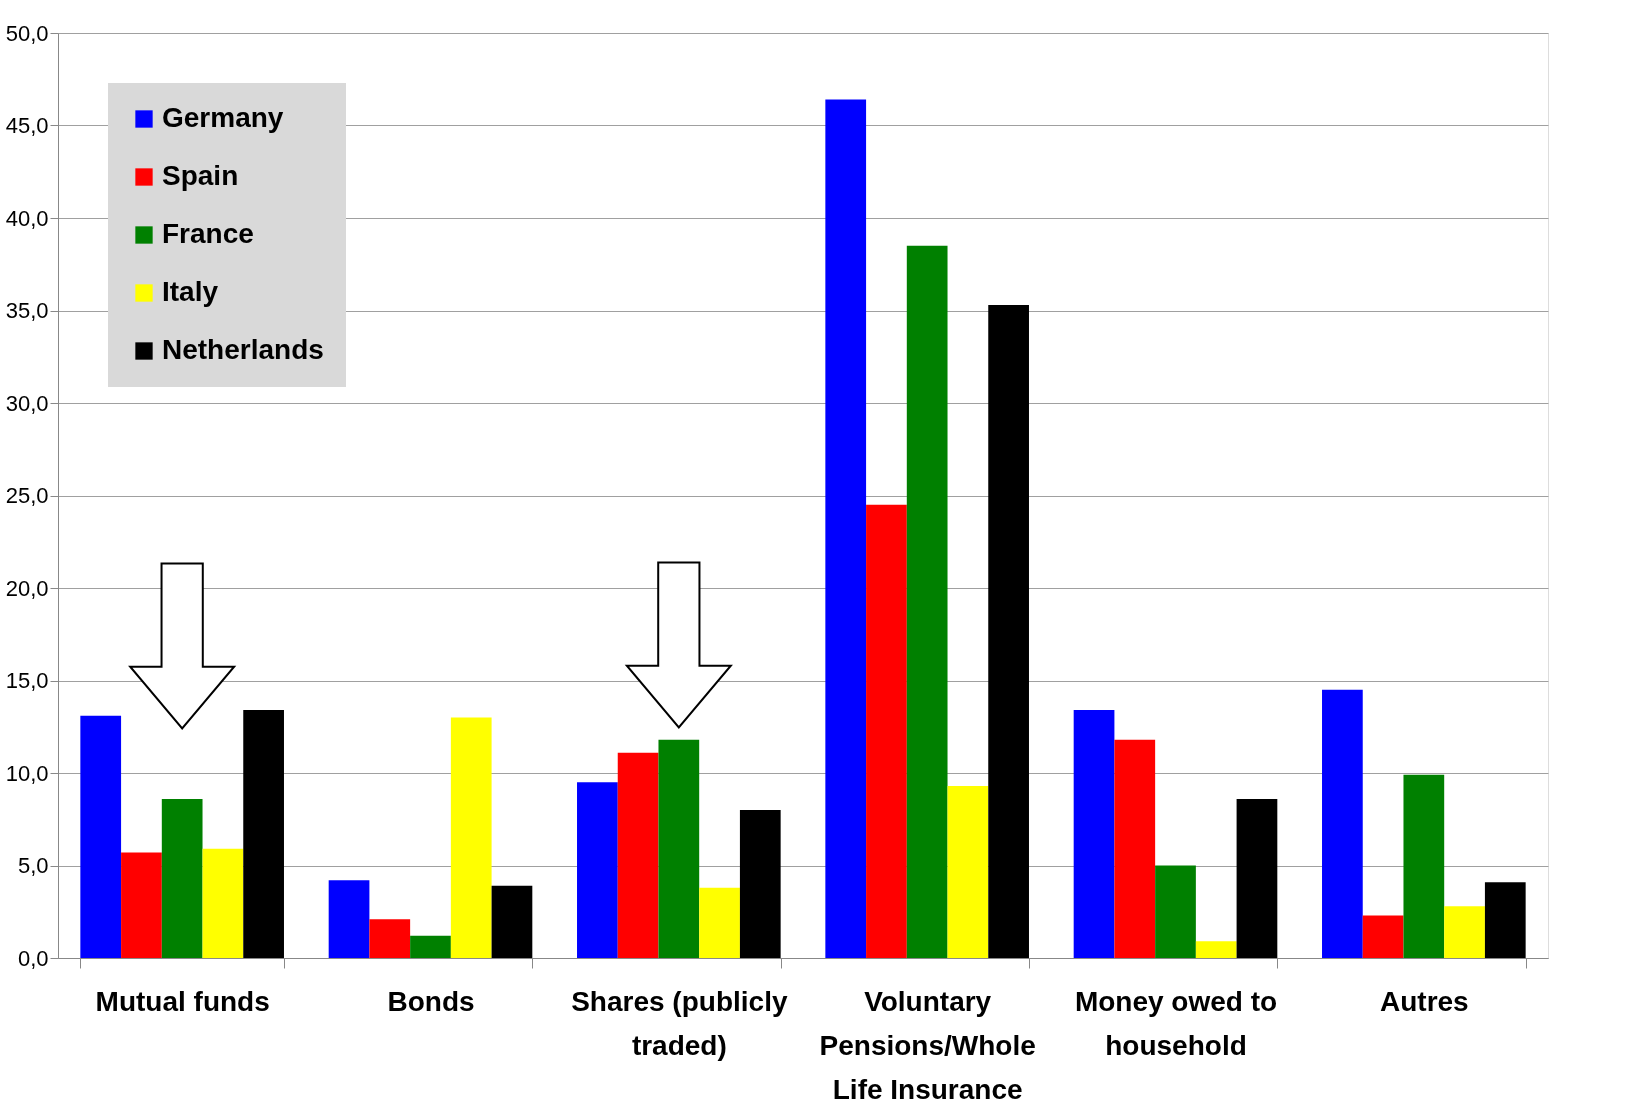 The image size is (1626, 1115). What do you see at coordinates (27, 310) in the screenshot?
I see `y-tick-label: 35,0` at bounding box center [27, 310].